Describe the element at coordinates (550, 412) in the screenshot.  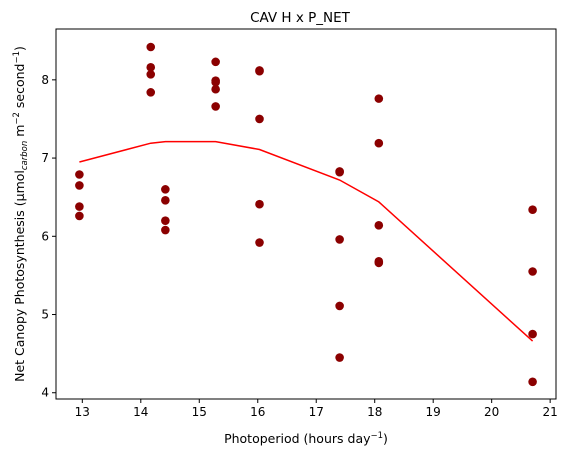
I see `x-tick-label: 21` at that location.